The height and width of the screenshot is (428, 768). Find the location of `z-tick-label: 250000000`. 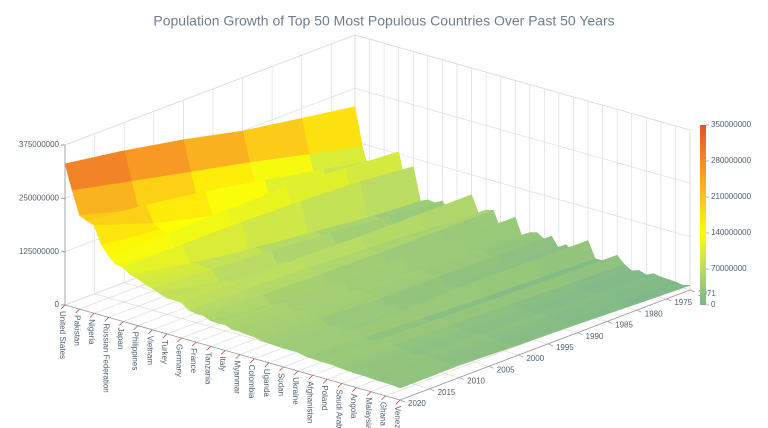

z-tick-label: 250000000 is located at coordinates (39, 197).